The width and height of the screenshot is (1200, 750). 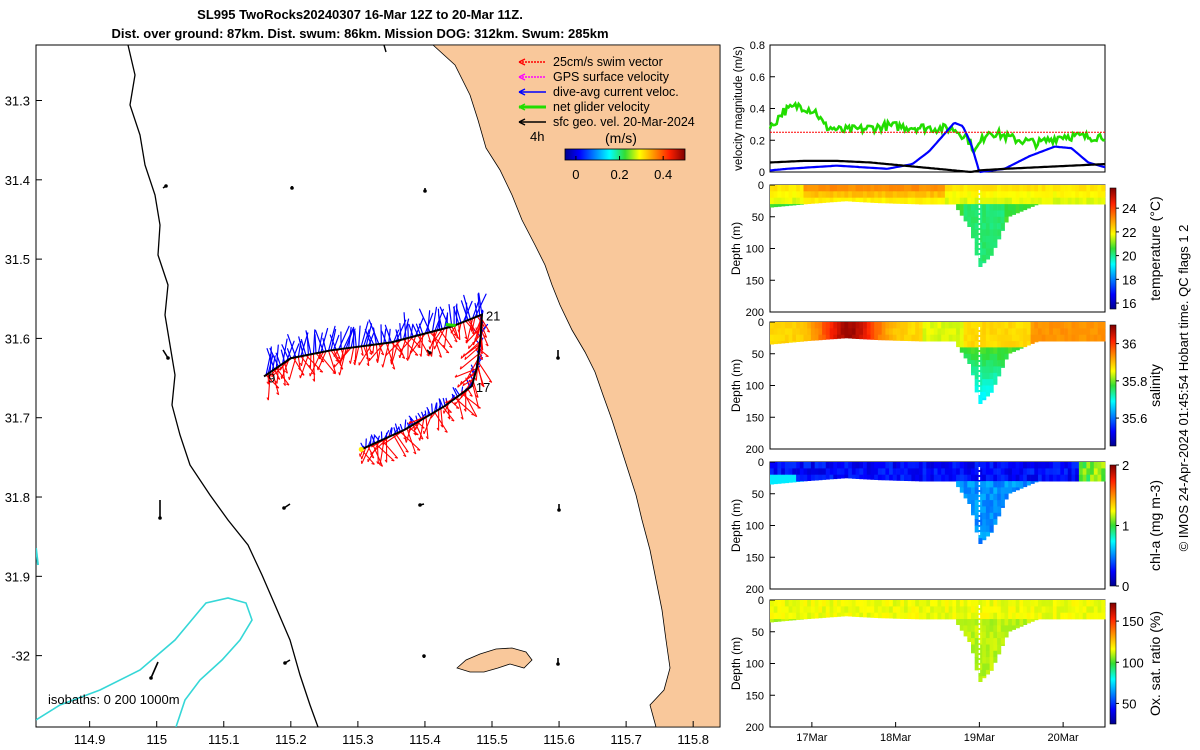 I want to click on section-colorbar-tick-label: 35.6, so click(x=1134, y=418).